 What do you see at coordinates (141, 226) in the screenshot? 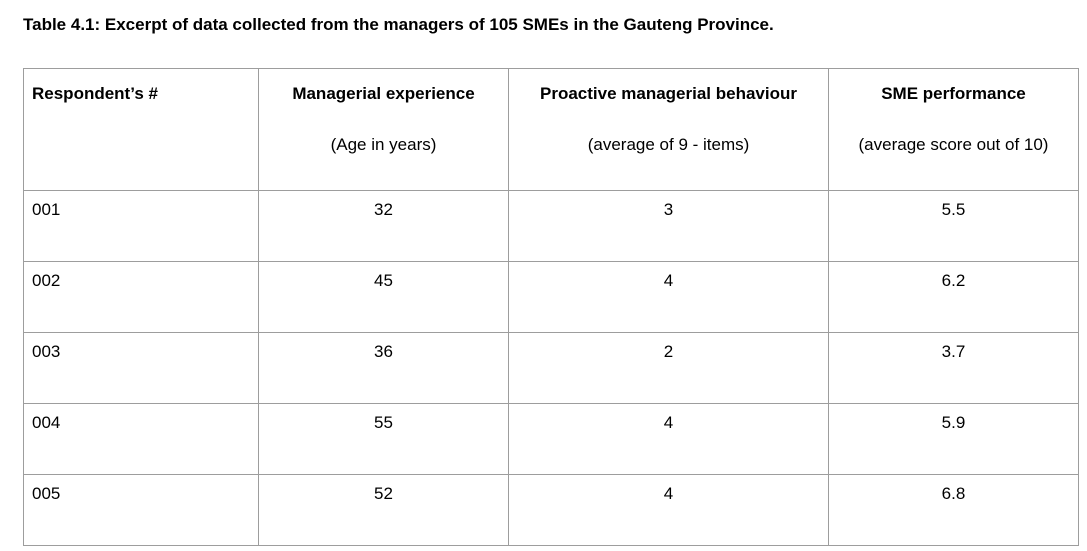
I see `cell-respondent: 001` at bounding box center [141, 226].